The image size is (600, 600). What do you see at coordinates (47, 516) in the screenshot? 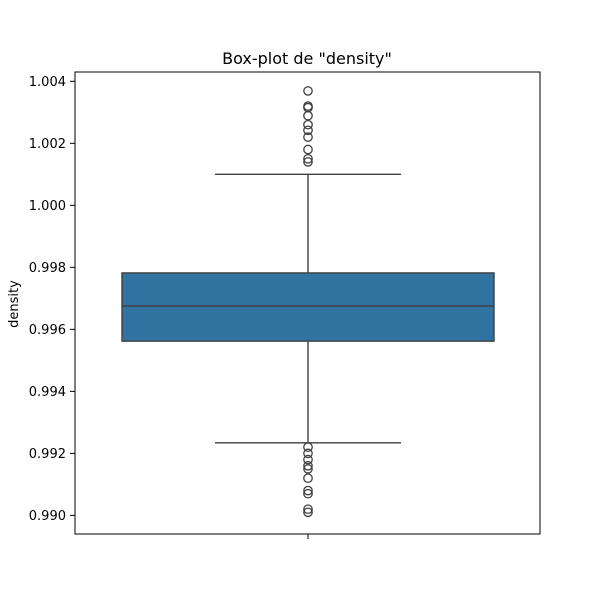
I see `y-tick-label: 0.990` at bounding box center [47, 516].